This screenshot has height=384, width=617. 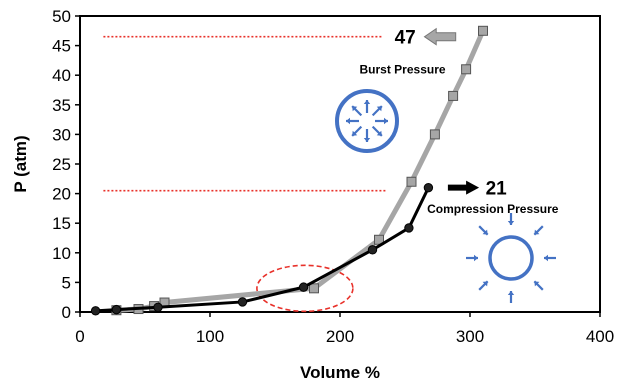 I want to click on burst-circle-icon, so click(x=367, y=121).